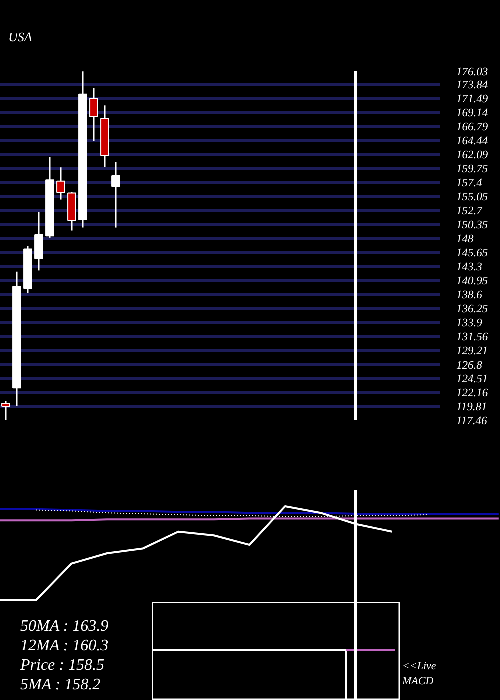 The width and height of the screenshot is (500, 700). What do you see at coordinates (472, 72) in the screenshot?
I see `y-tick-label: 176.03` at bounding box center [472, 72].